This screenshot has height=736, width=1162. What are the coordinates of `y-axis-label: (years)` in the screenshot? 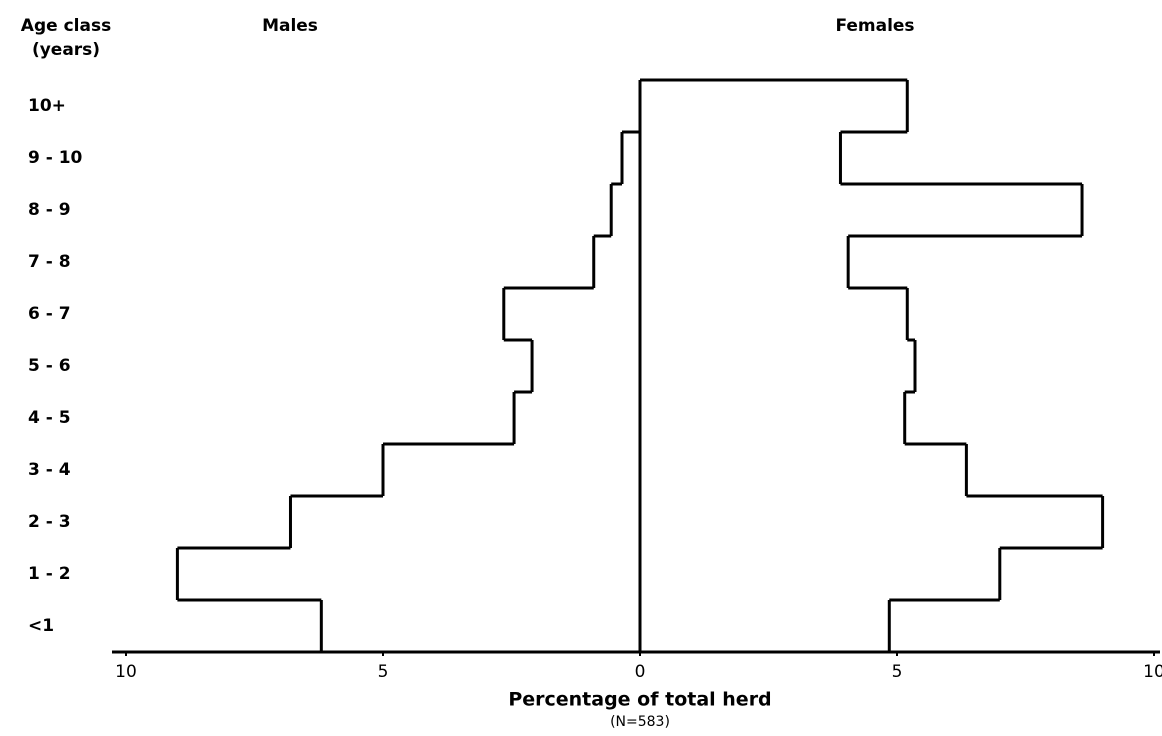 It's located at (66, 50).